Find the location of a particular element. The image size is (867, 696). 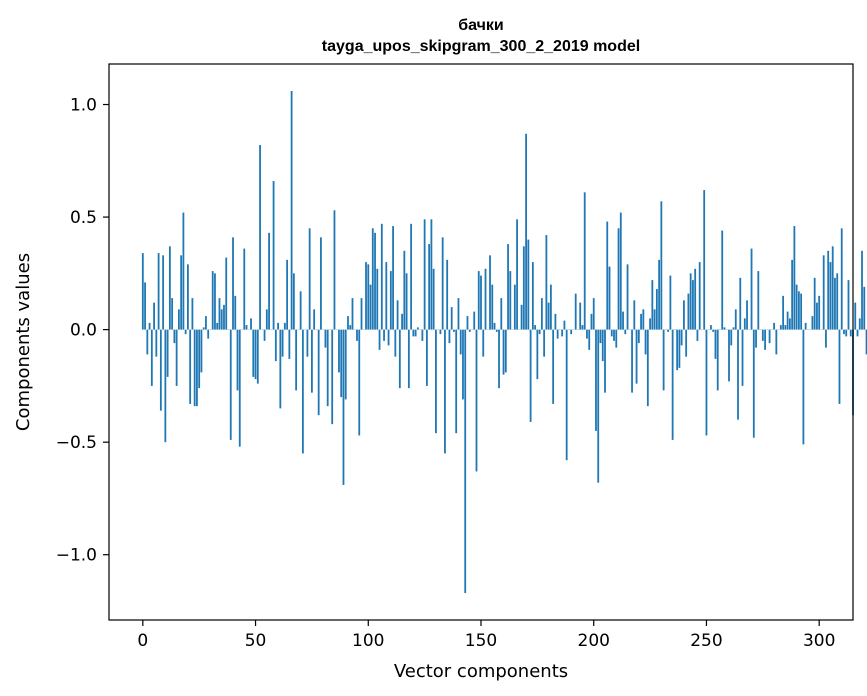

x-tick-label: 100 is located at coordinates (368, 641).